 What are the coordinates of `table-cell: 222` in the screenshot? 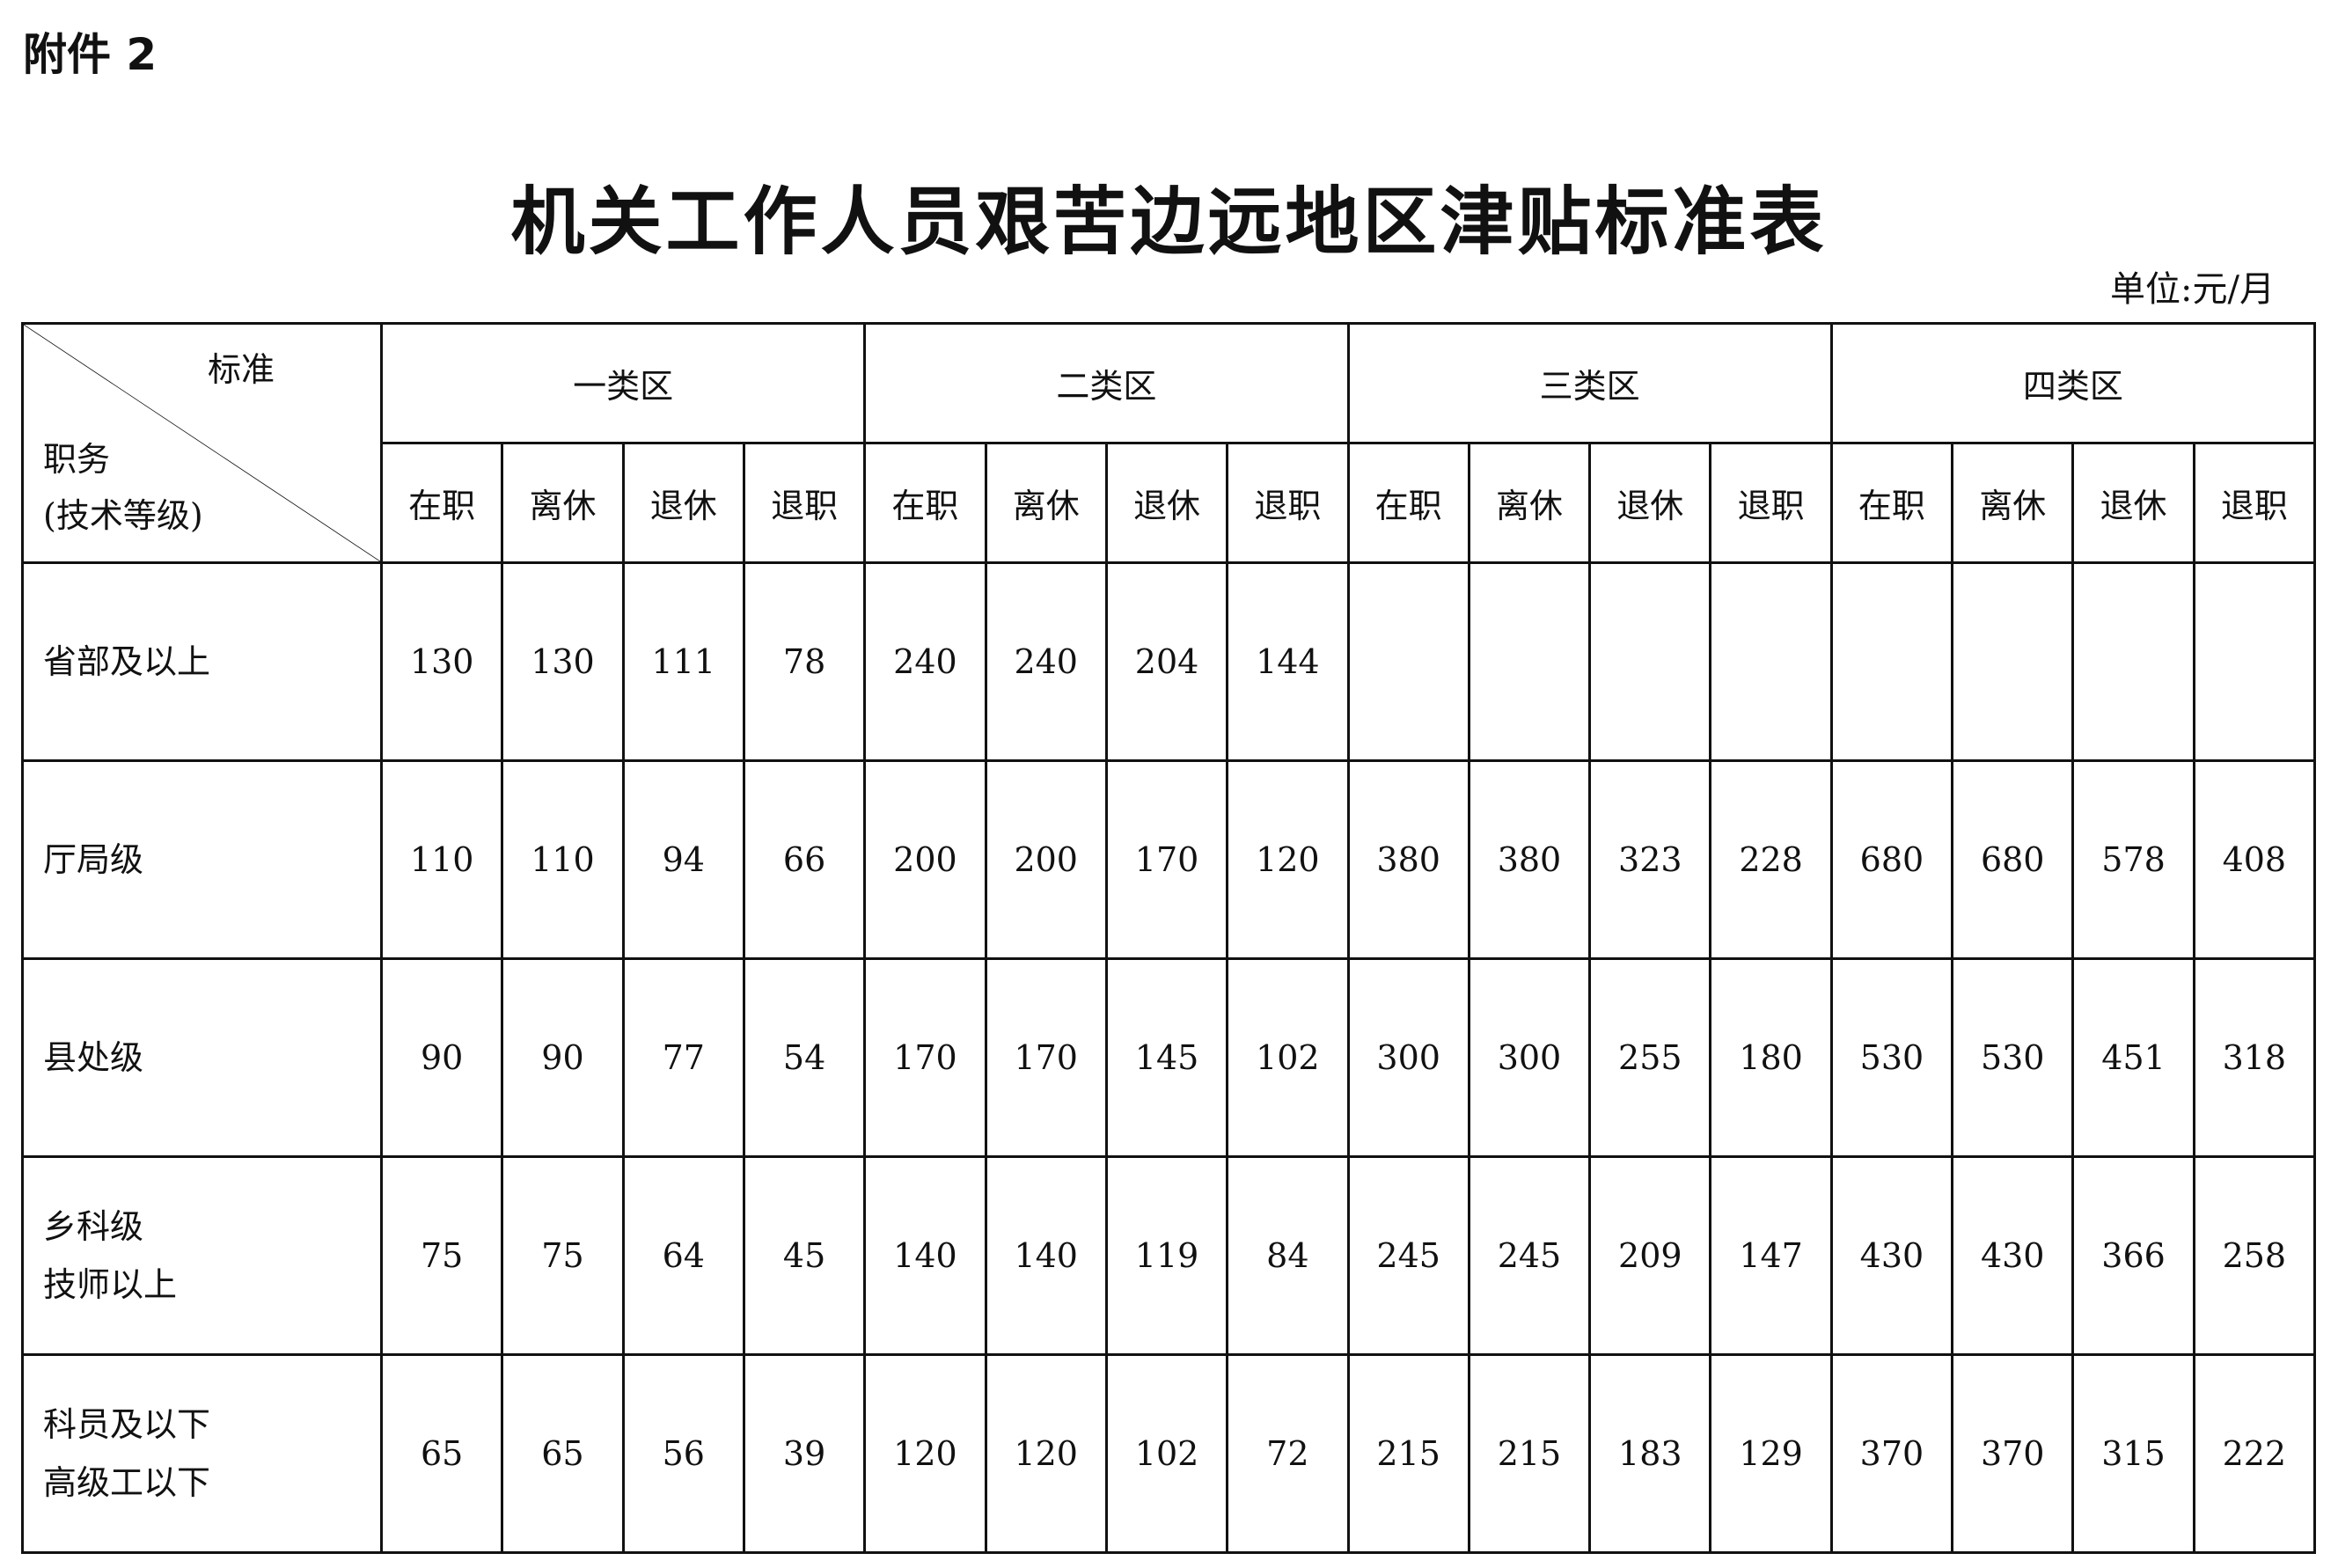 It's located at (2255, 1453).